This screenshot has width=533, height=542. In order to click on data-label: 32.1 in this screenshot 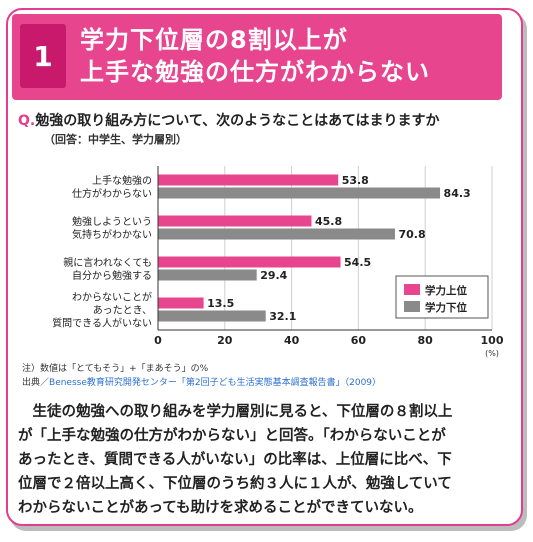, I will do `click(282, 316)`.